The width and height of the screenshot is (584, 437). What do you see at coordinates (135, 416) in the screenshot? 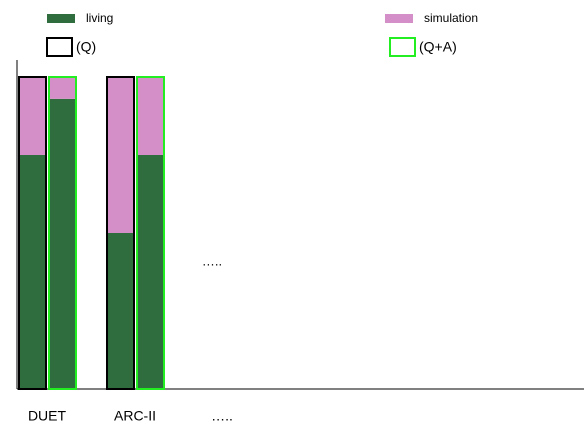
I see `x-tick-label: ARC-II` at bounding box center [135, 416].